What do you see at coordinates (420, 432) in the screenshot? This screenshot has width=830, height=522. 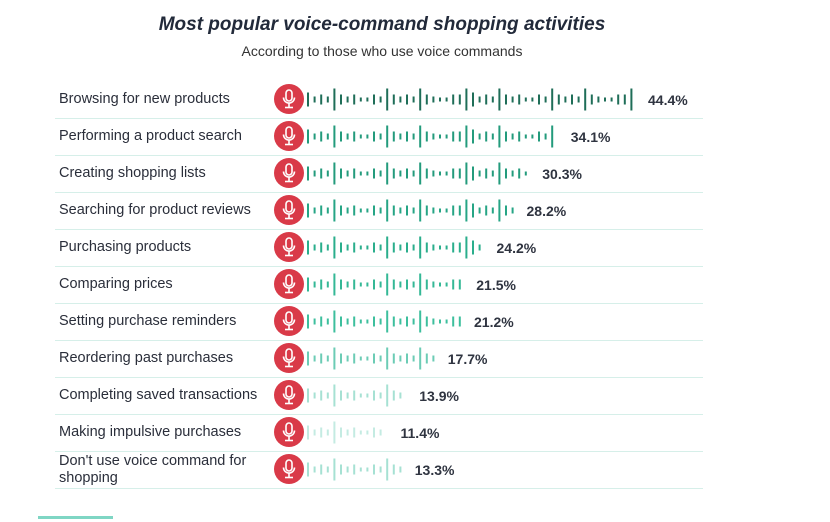 I see `value-label: 11.4%` at bounding box center [420, 432].